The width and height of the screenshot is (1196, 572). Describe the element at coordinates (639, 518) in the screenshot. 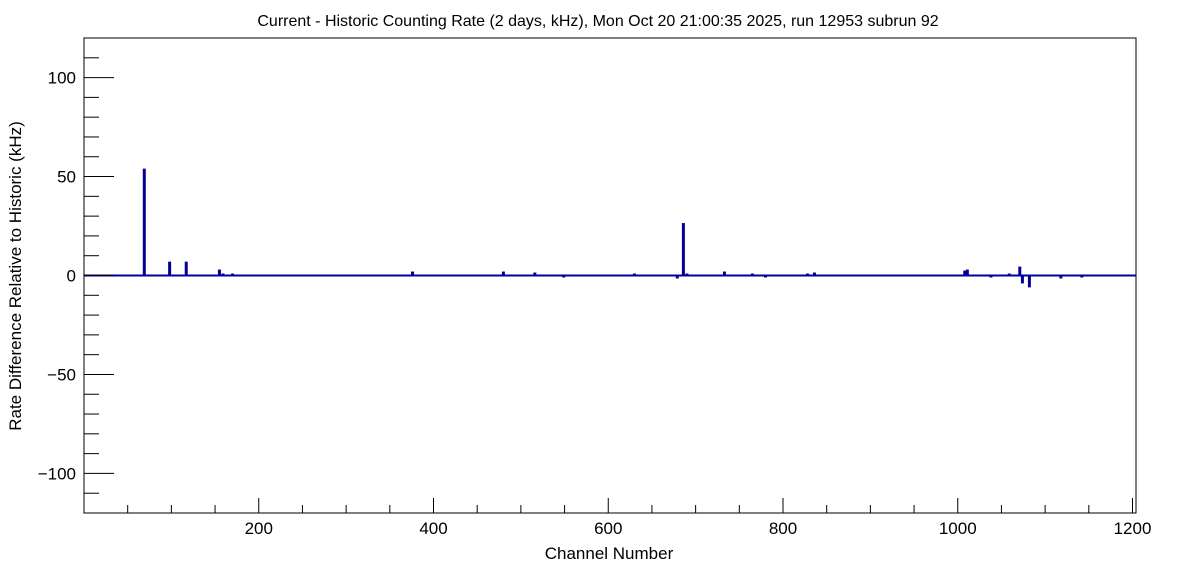

I see `x-axis-ticks: 200 400 600 800 1000 1200` at that location.